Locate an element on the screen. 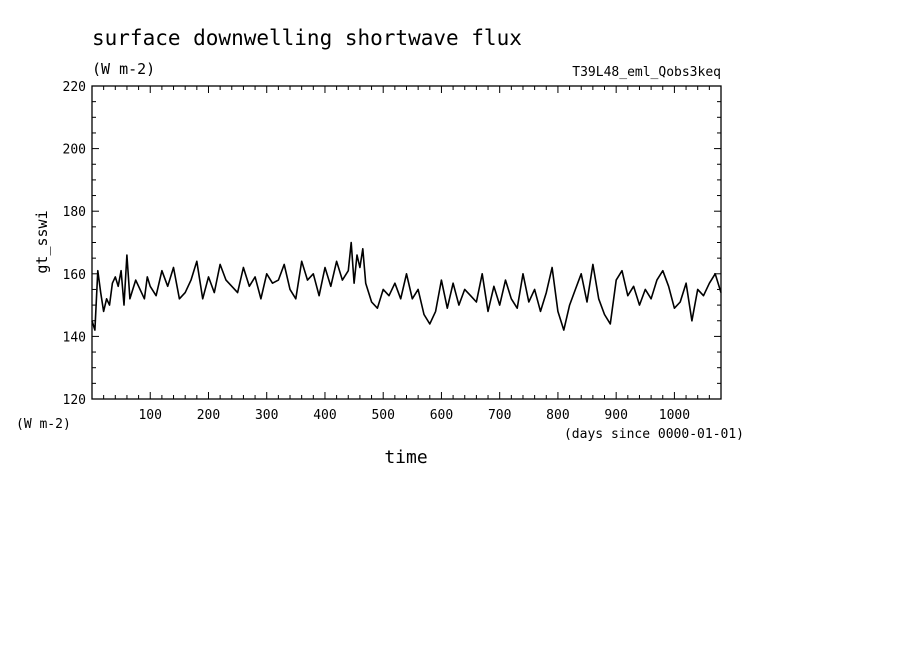 The height and width of the screenshot is (654, 904). x-tick-label: 300 is located at coordinates (266, 415).